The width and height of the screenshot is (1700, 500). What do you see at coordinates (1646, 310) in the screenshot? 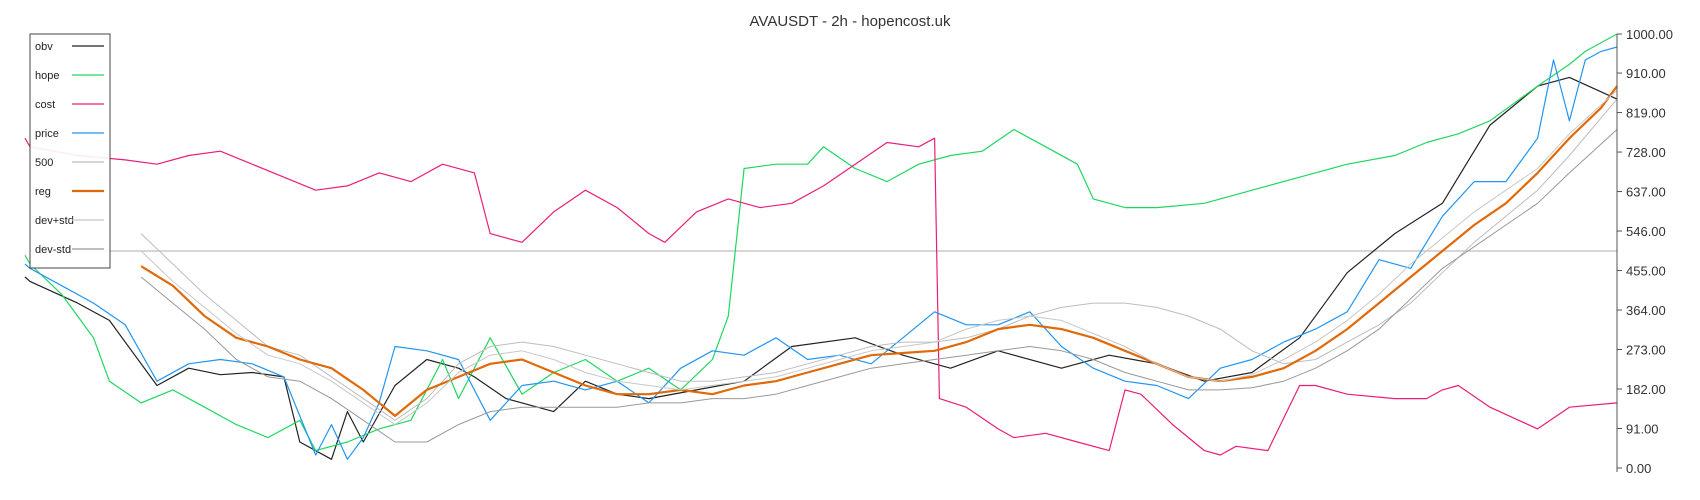
I see `y-tick-label: 364.00` at bounding box center [1646, 310].